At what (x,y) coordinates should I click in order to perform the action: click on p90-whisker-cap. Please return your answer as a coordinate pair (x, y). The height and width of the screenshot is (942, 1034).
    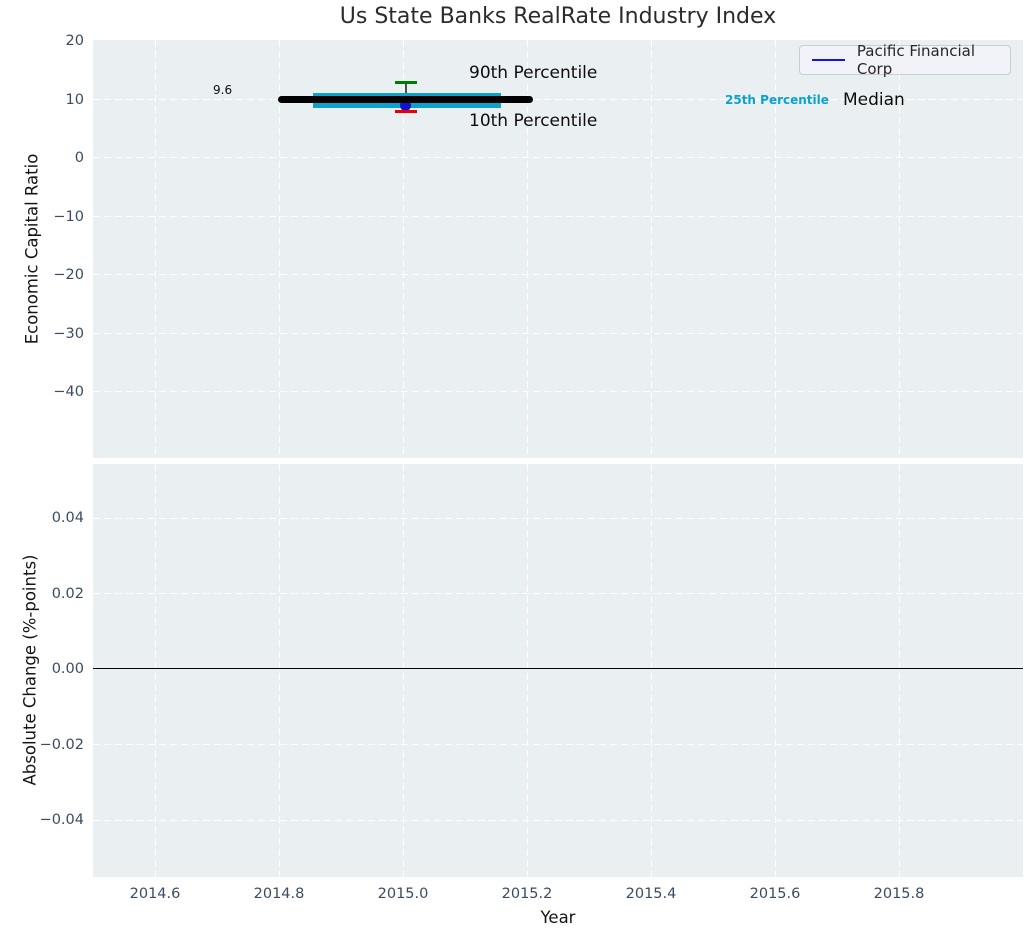
    Looking at the image, I should click on (406, 82).